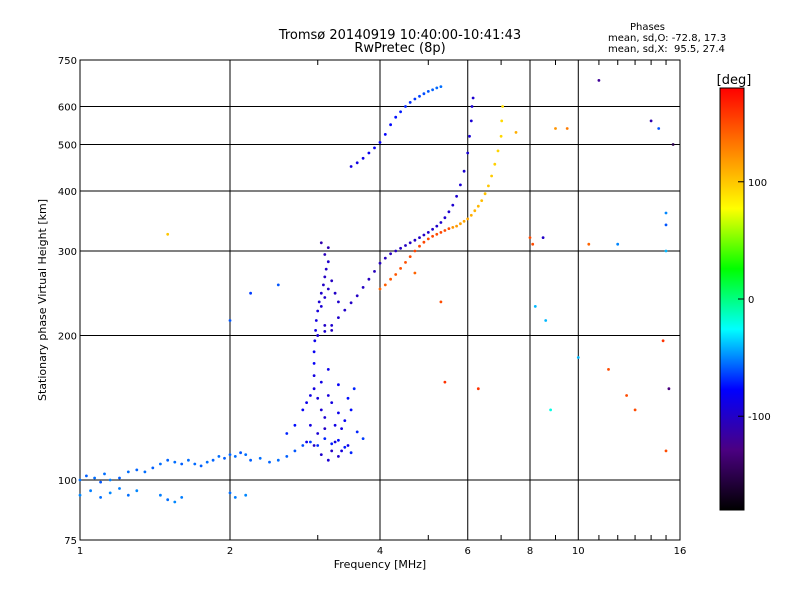 The width and height of the screenshot is (800, 600). I want to click on stats-heading: Phases, so click(647, 27).